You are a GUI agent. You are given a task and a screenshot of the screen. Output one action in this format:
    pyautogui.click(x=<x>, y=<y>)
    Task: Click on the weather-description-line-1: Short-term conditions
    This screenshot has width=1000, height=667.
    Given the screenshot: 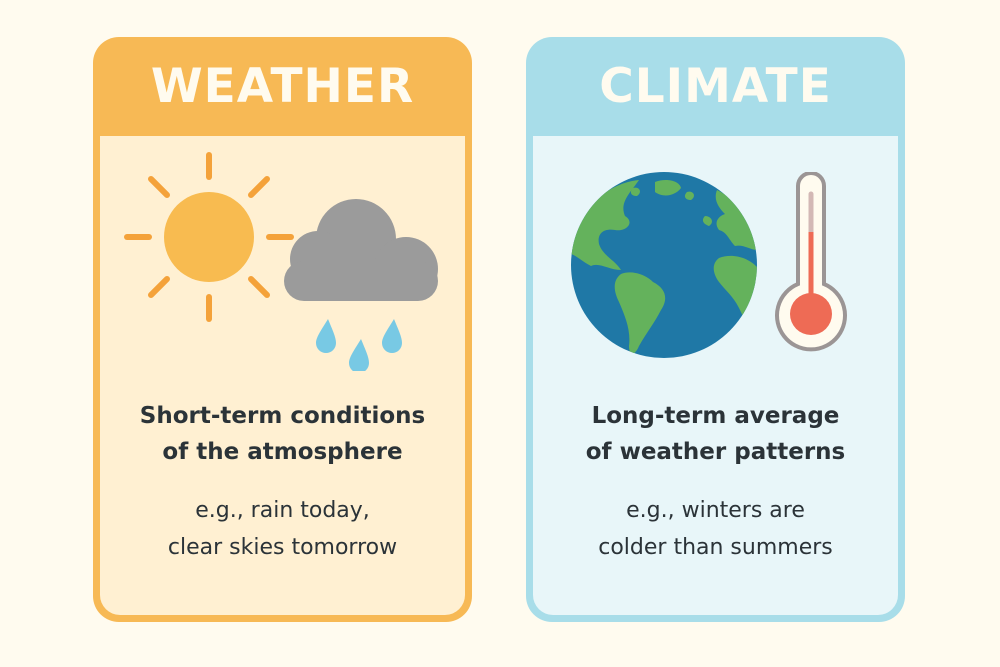 What is the action you would take?
    pyautogui.click(x=282, y=416)
    